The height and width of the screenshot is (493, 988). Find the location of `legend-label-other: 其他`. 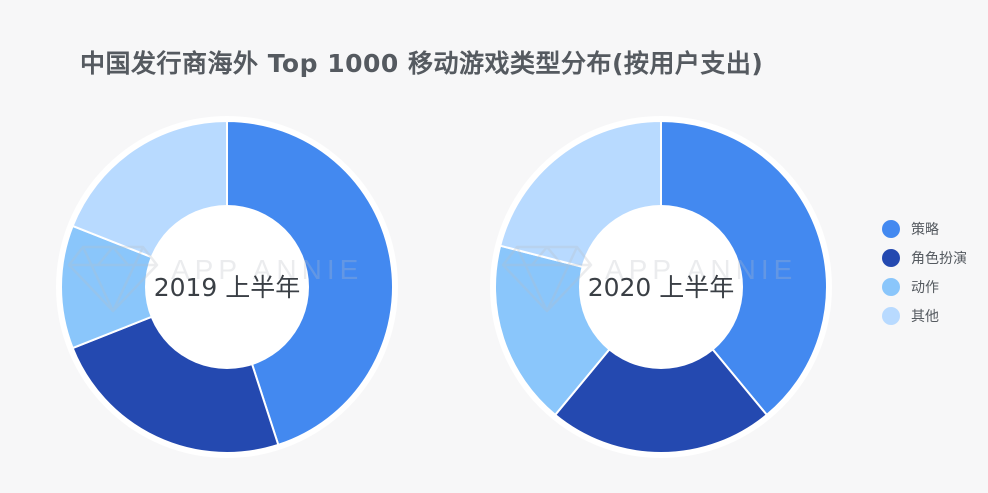

legend-label-other: 其他 is located at coordinates (925, 316).